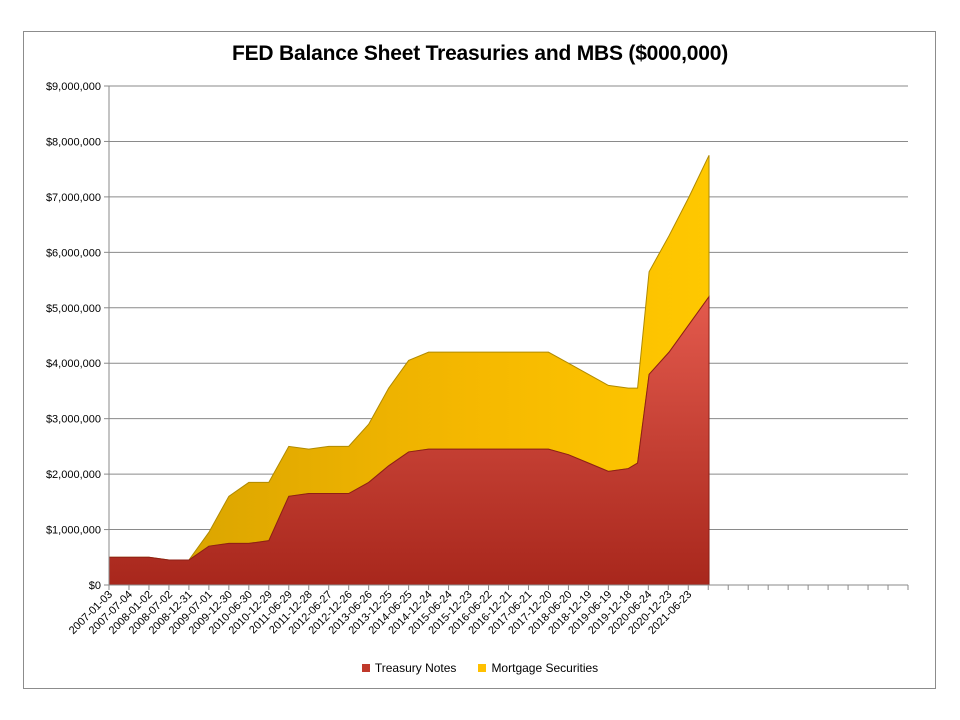  I want to click on y-tick-label: $5,000,000, so click(73, 309).